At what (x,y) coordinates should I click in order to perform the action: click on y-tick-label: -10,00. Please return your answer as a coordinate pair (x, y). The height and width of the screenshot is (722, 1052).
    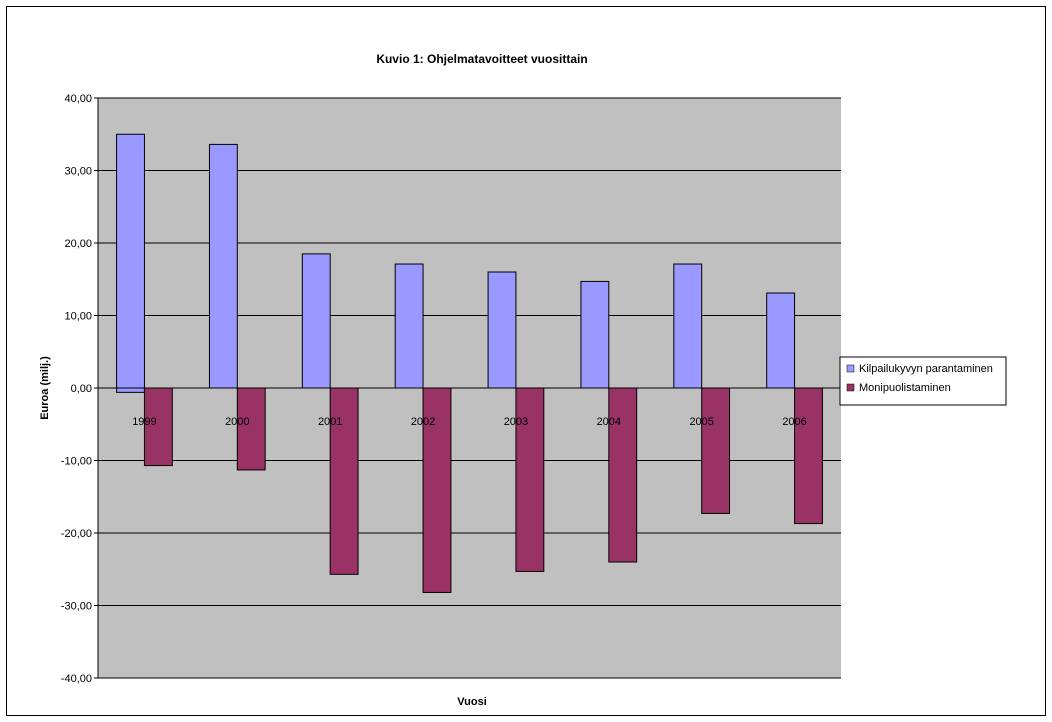
    Looking at the image, I should click on (76, 462).